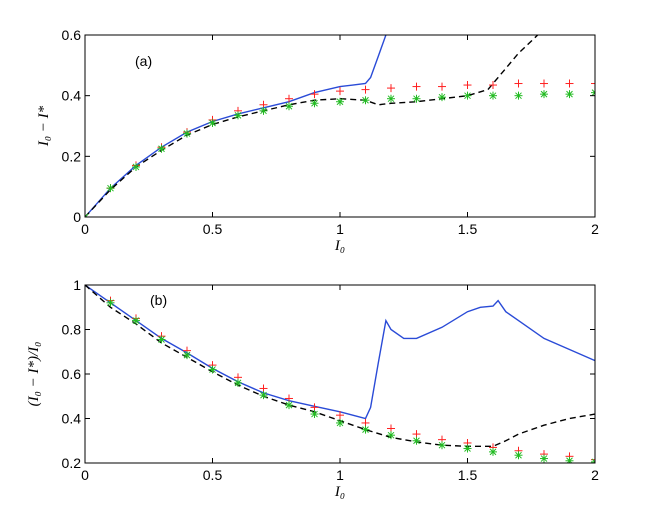 Image resolution: width=654 pixels, height=521 pixels. I want to click on panel-b-ytick-label: 1, so click(77, 285).